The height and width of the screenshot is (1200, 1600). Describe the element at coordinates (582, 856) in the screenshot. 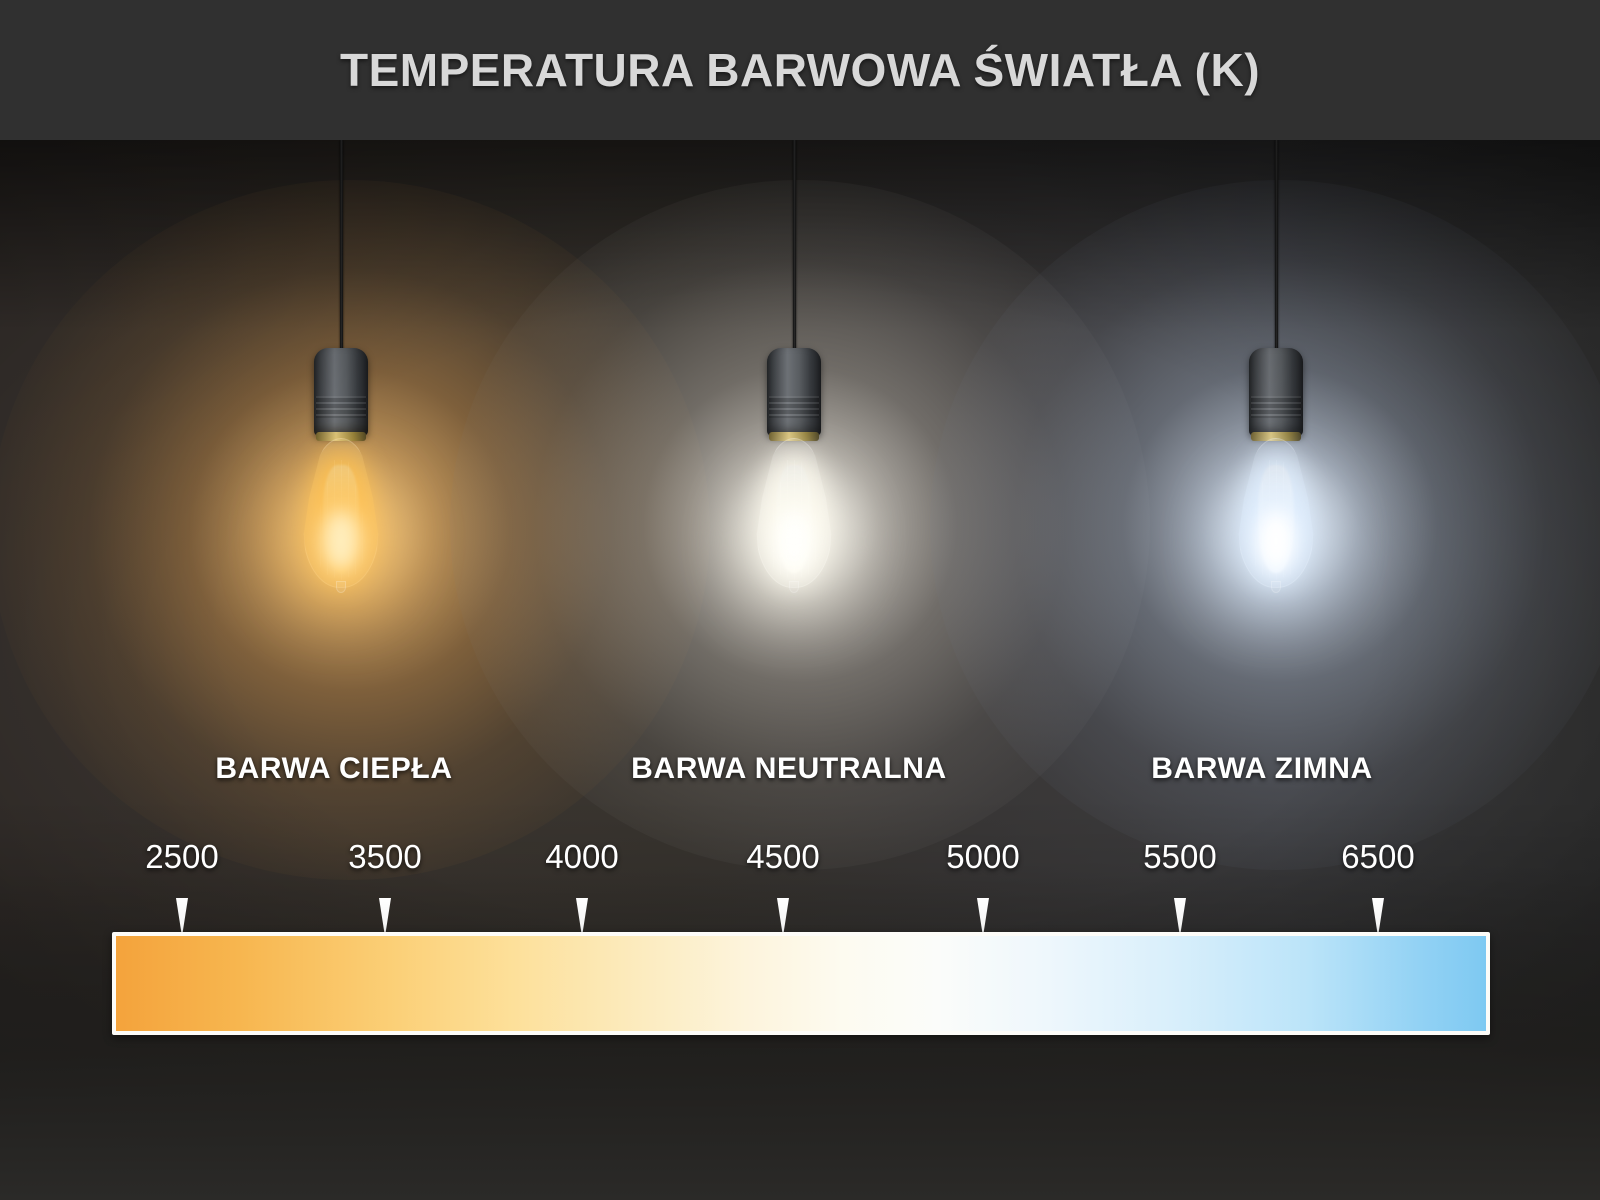

I see `tick-label-4000: 4000` at that location.